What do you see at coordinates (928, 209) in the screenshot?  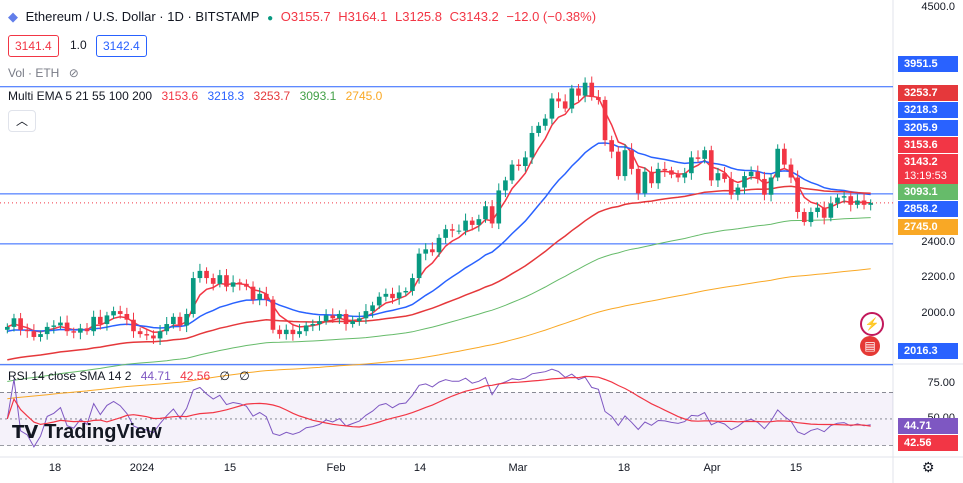 I see `level-badge: 2858.2` at bounding box center [928, 209].